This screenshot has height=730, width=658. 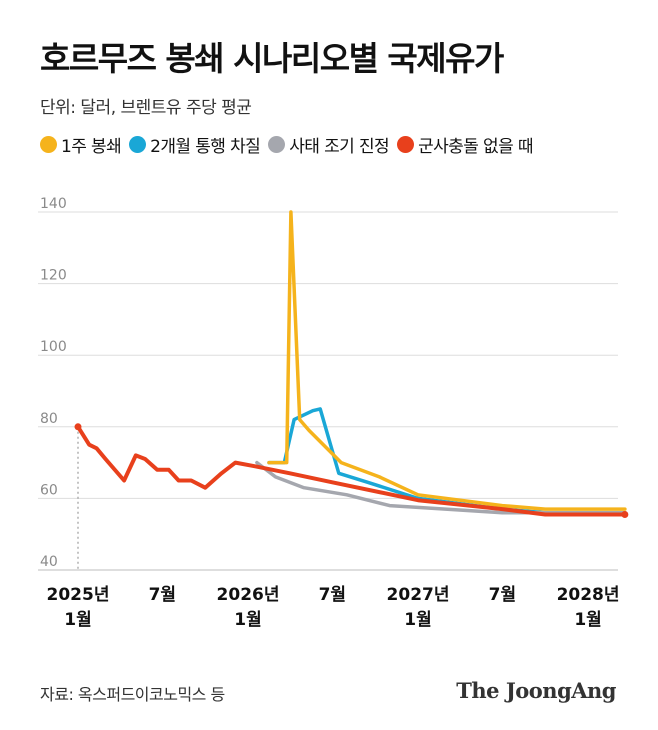 I want to click on y-tick-label: 80, so click(x=49, y=419).